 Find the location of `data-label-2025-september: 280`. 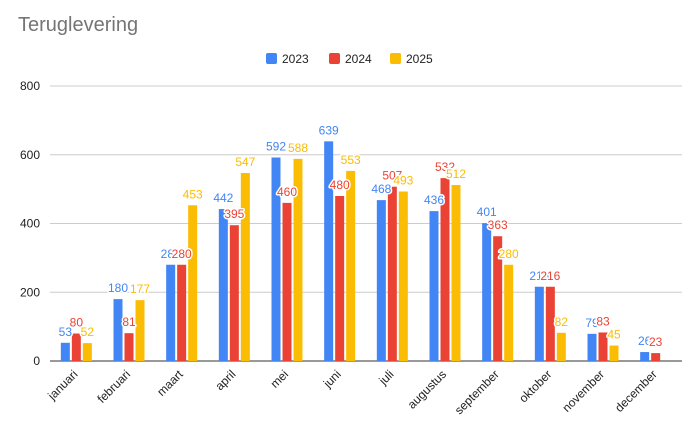

data-label-2025-september: 280 is located at coordinates (509, 254).